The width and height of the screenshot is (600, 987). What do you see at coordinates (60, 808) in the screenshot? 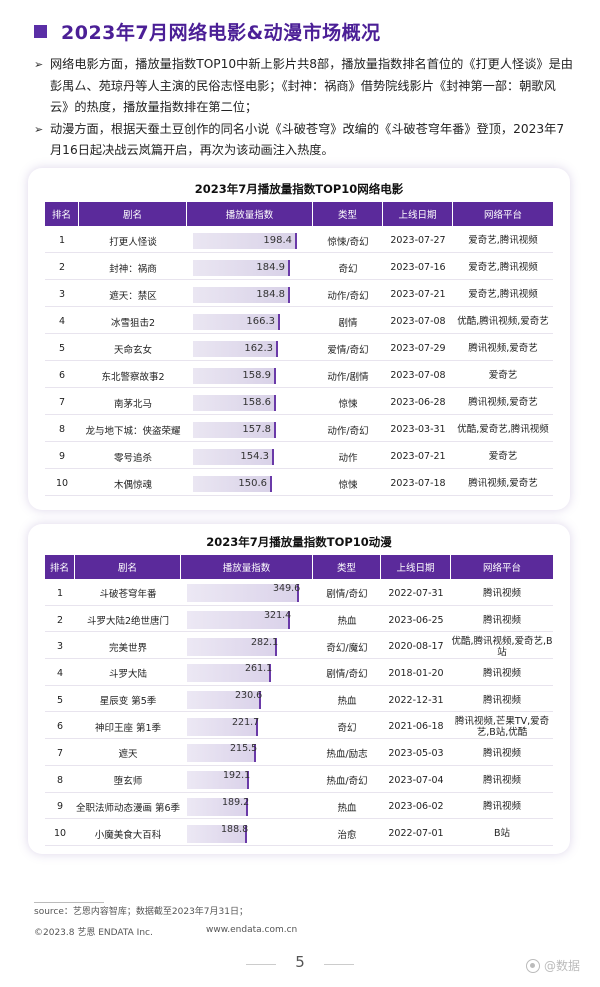
I see `rank-cell: 9` at bounding box center [60, 808].